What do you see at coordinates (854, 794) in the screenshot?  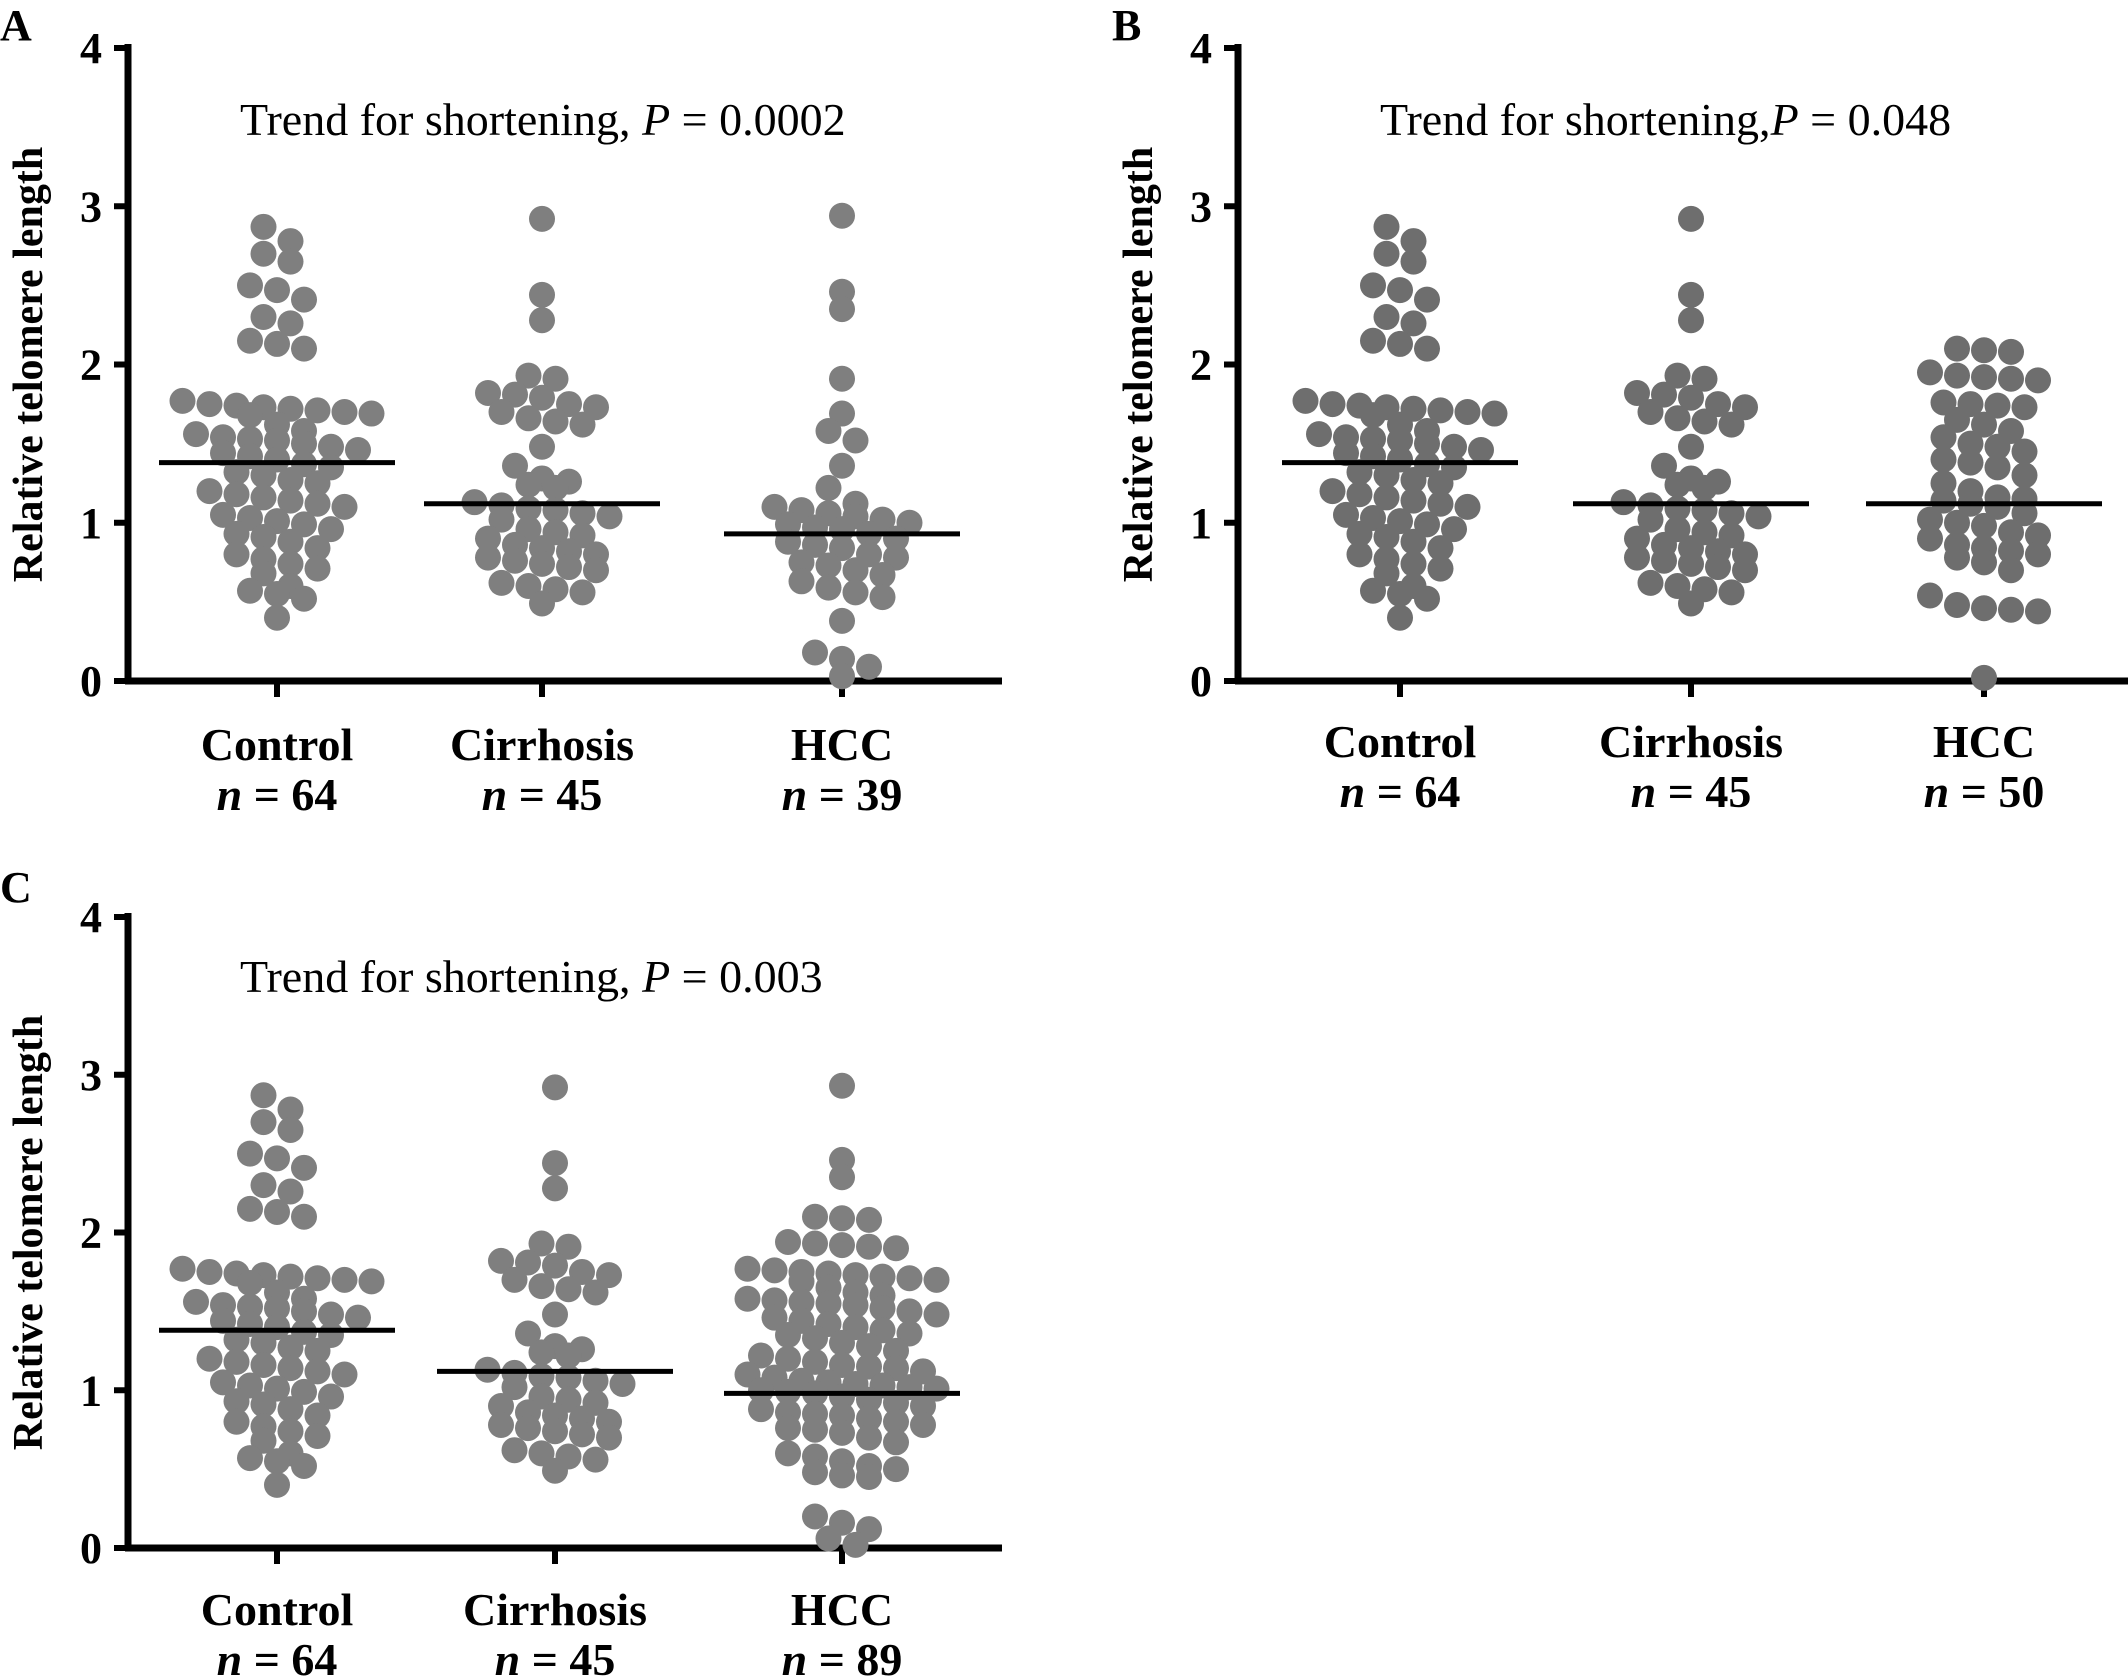 I see `n-value: = 39` at bounding box center [854, 794].